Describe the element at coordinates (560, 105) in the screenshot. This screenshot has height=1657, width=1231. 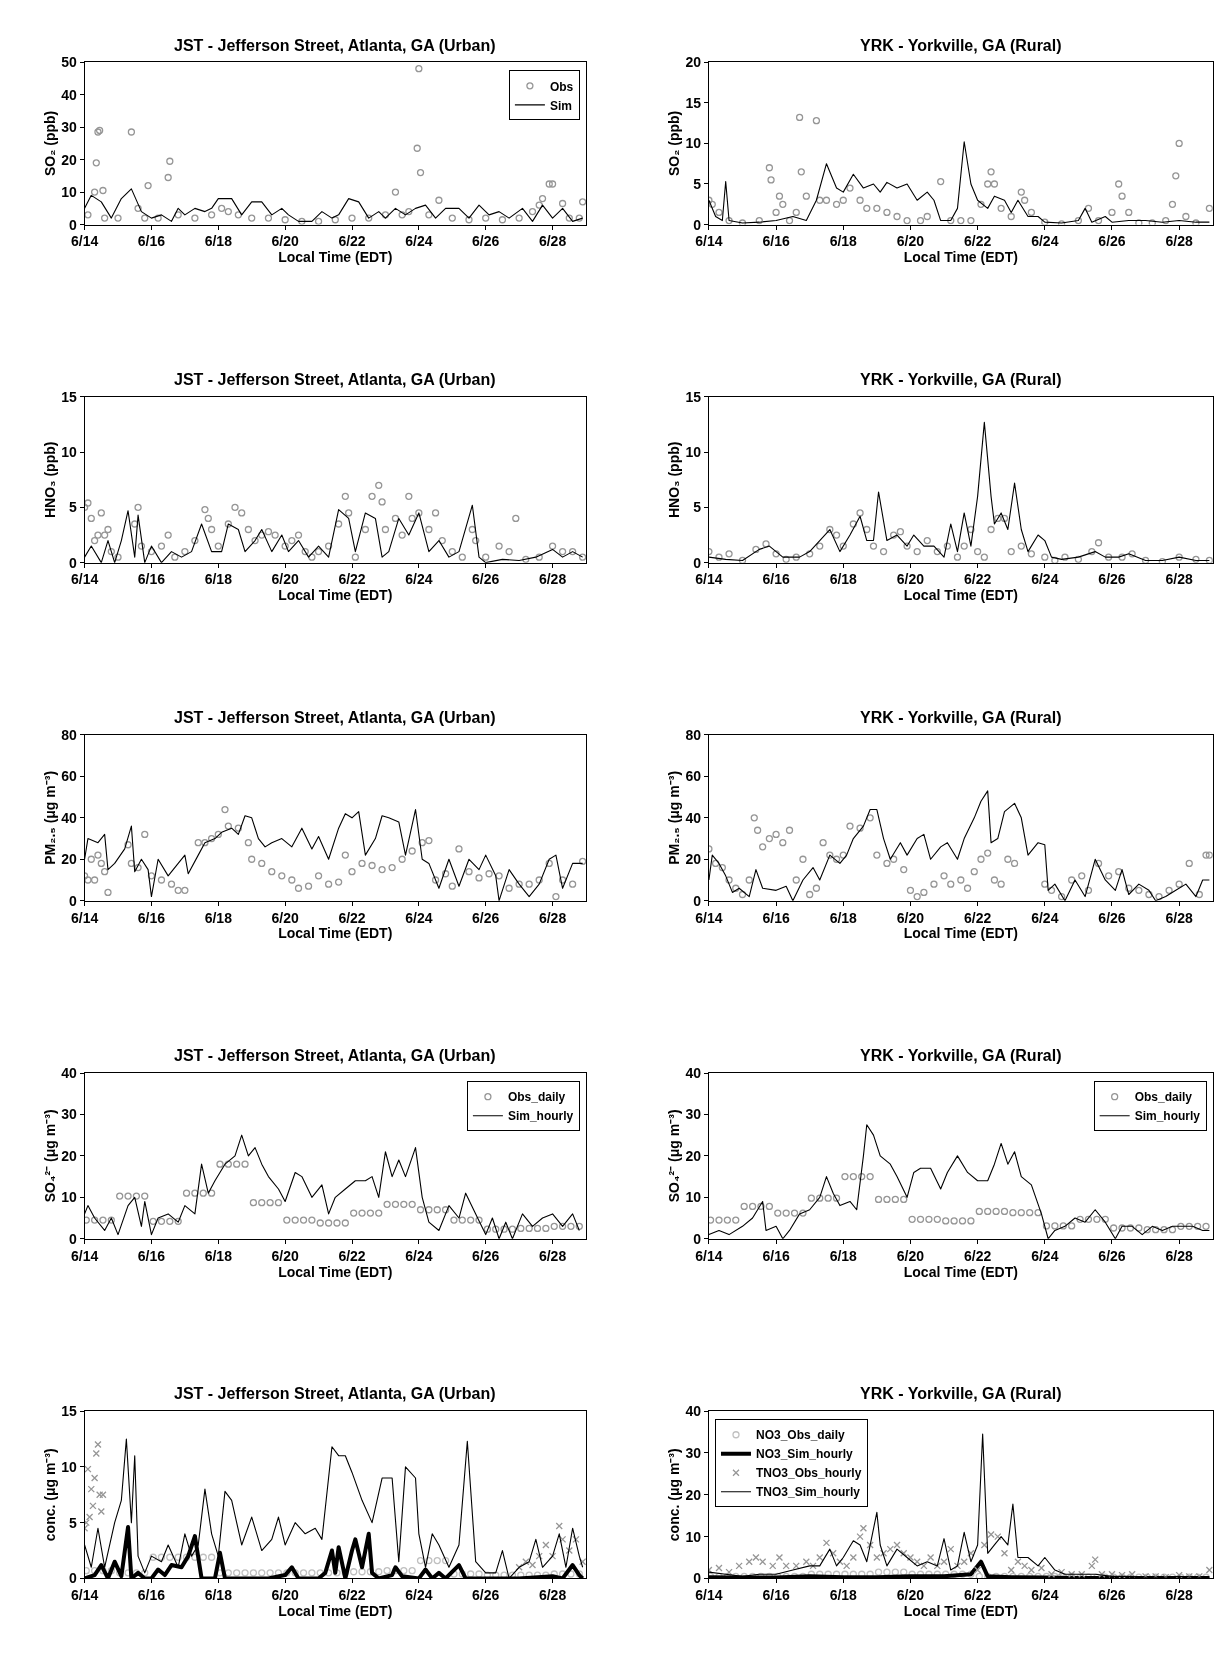
I see `legend-label: Sim` at that location.